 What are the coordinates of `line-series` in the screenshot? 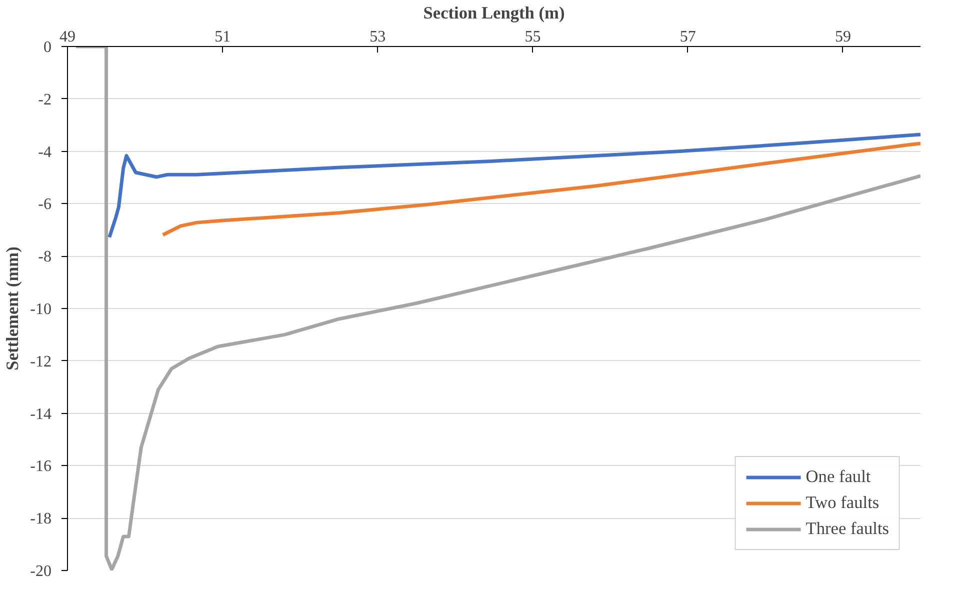 It's located at (540, 189).